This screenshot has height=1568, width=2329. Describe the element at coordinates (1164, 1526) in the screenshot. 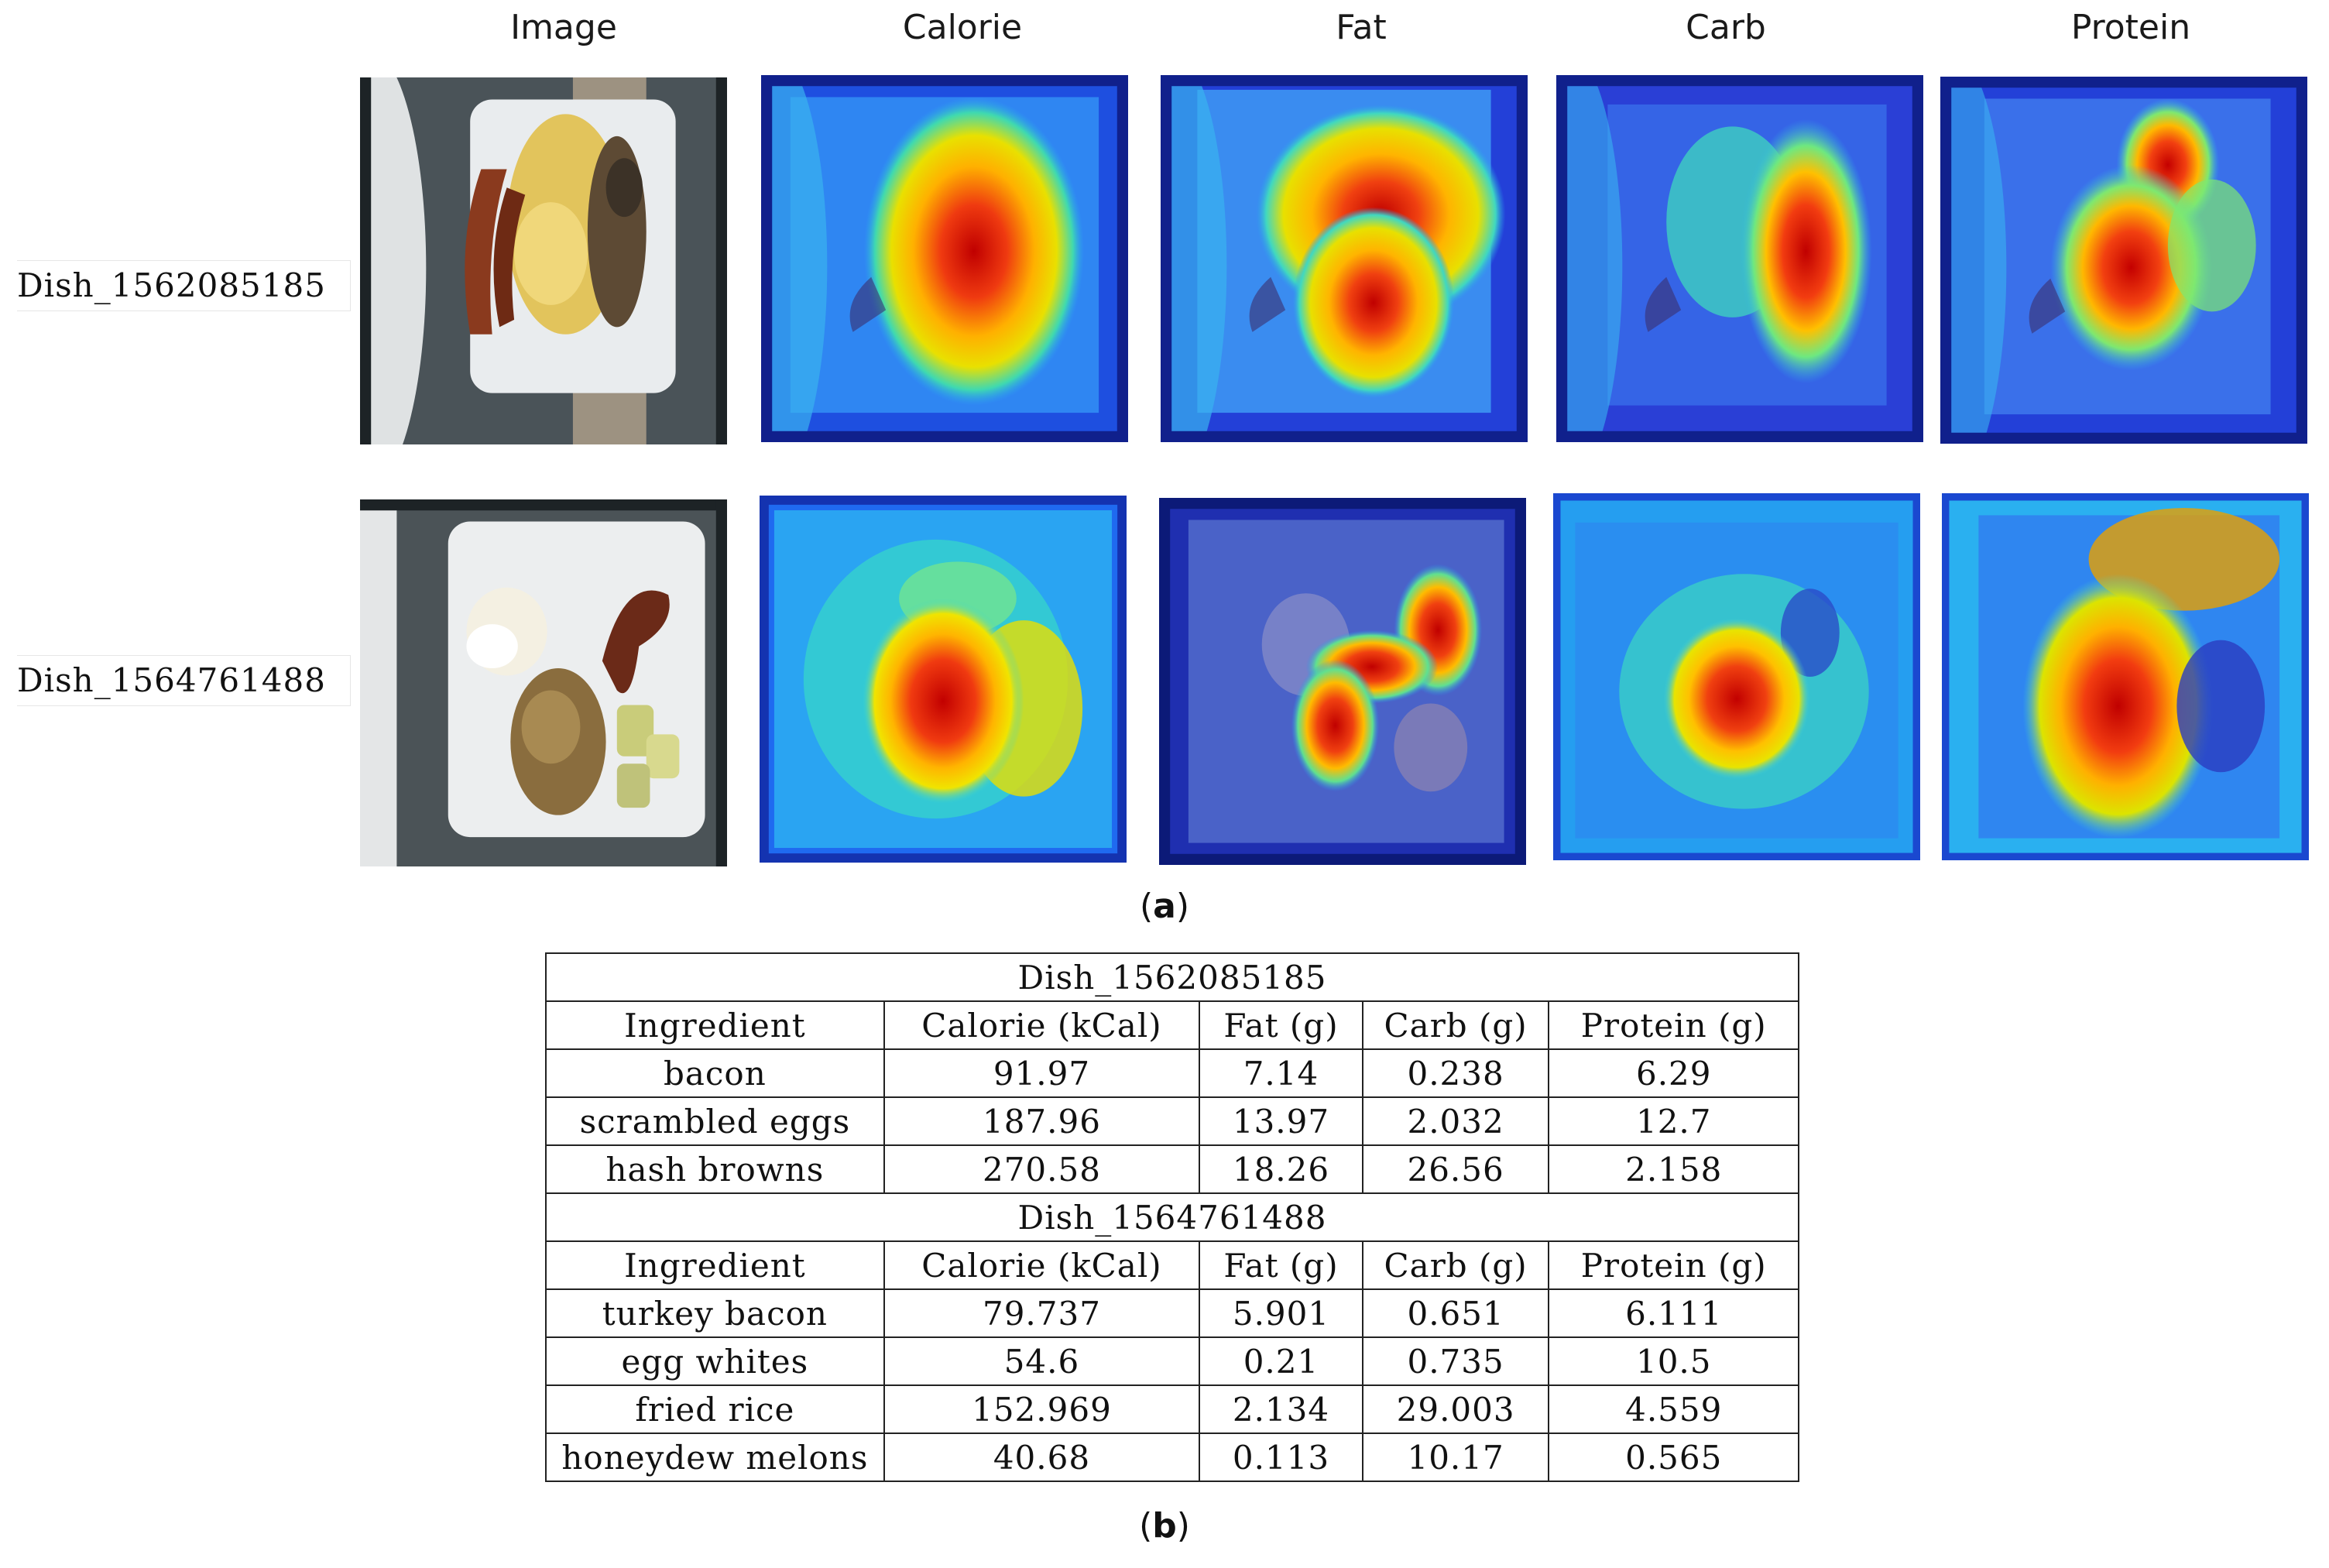

I see `caption-b: (b)` at that location.